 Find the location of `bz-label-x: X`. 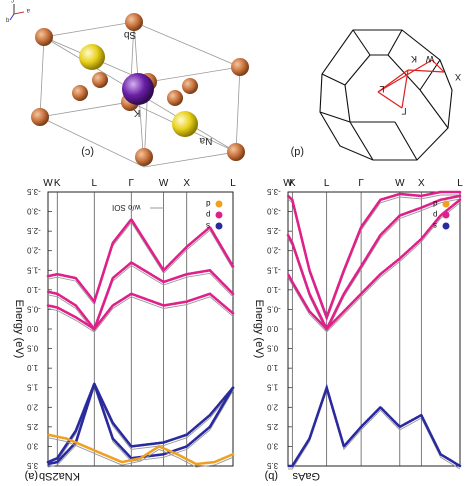

bz-label-x: X is located at coordinates (458, 77).